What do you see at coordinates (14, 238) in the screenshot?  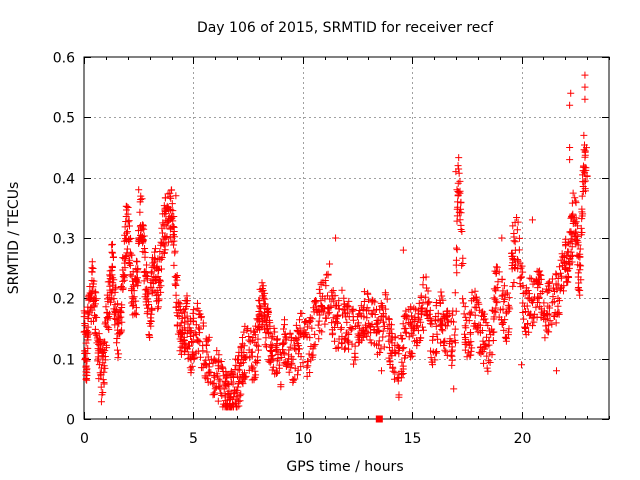 I see `y-axis-label: SRMTID / TECUs` at bounding box center [14, 238].